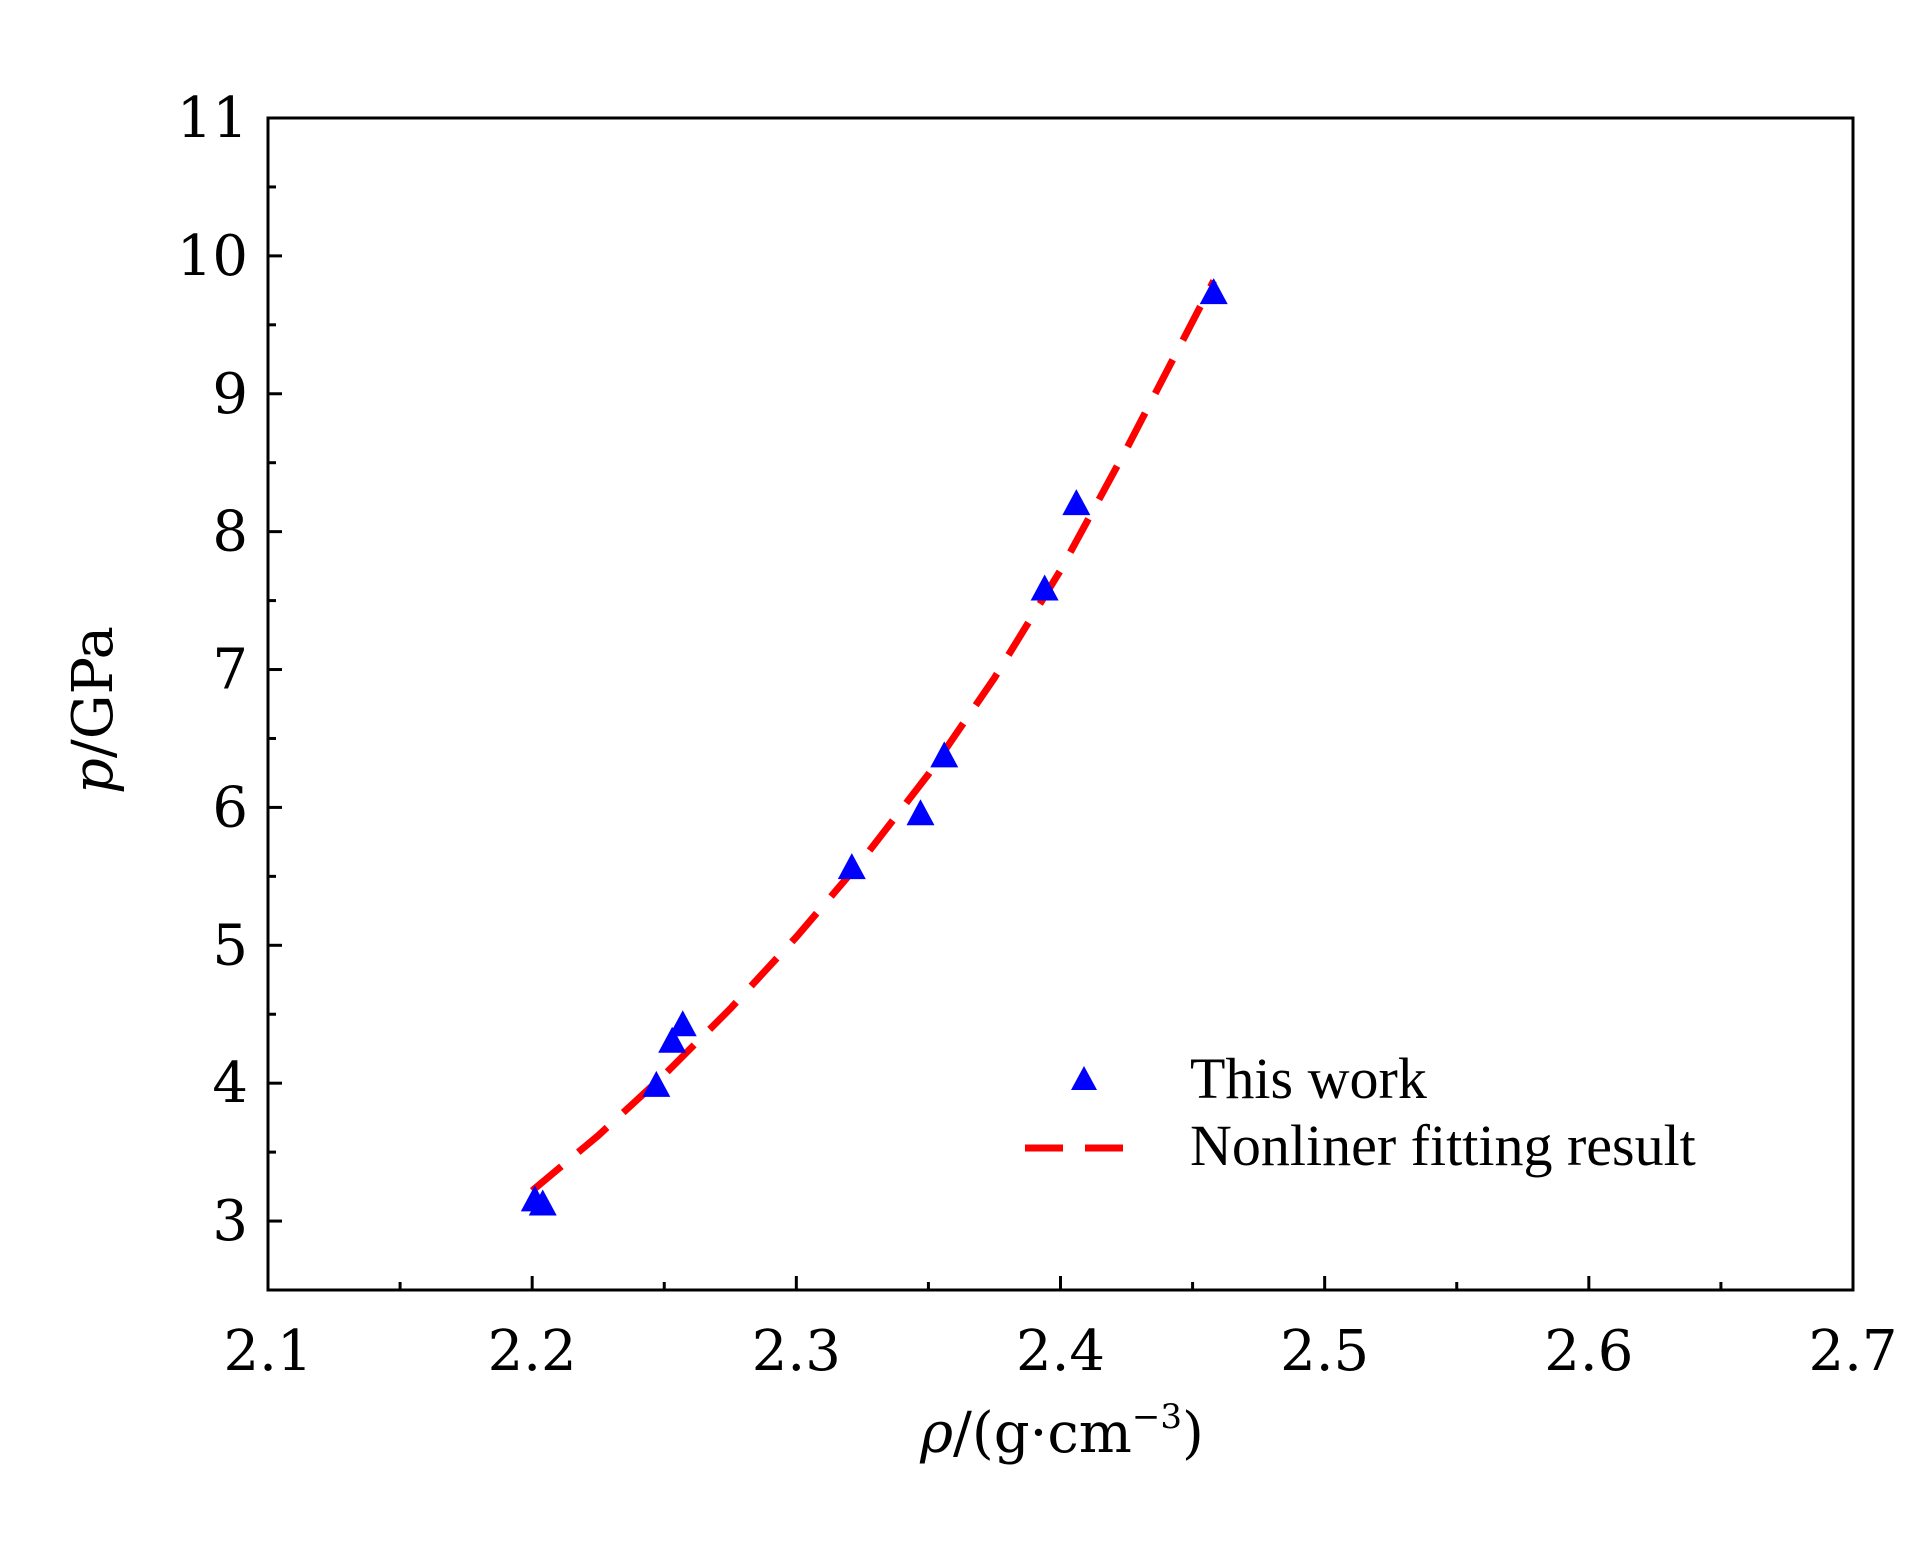  Describe the element at coordinates (532, 1351) in the screenshot. I see `x-tick-label: 2.2` at that location.